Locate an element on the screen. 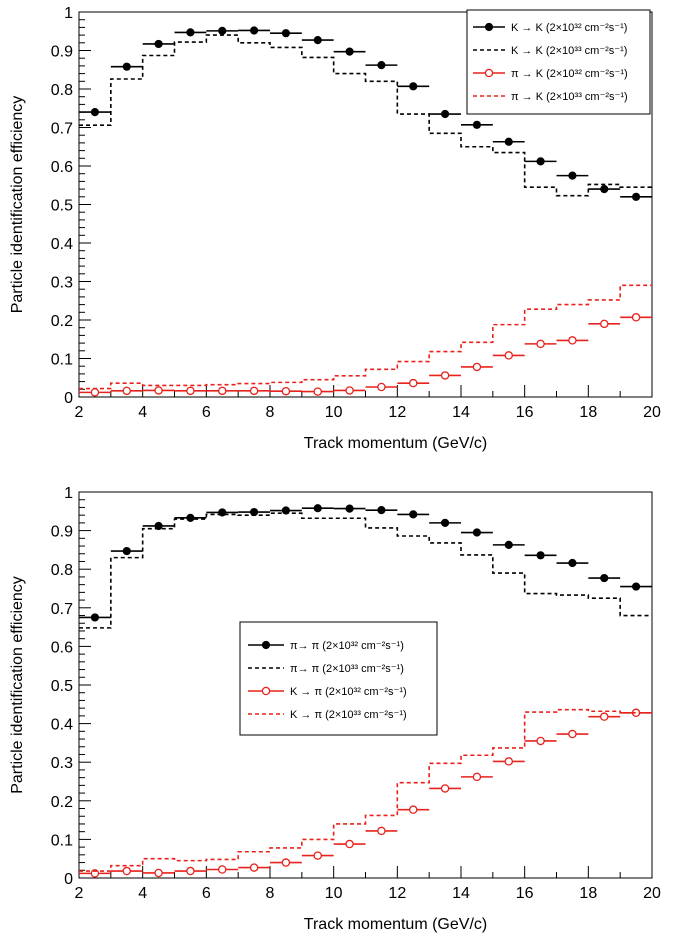 The width and height of the screenshot is (675, 934). legend-label: K → K (2×10³³ cm⁻²s⁻¹) is located at coordinates (569, 51).